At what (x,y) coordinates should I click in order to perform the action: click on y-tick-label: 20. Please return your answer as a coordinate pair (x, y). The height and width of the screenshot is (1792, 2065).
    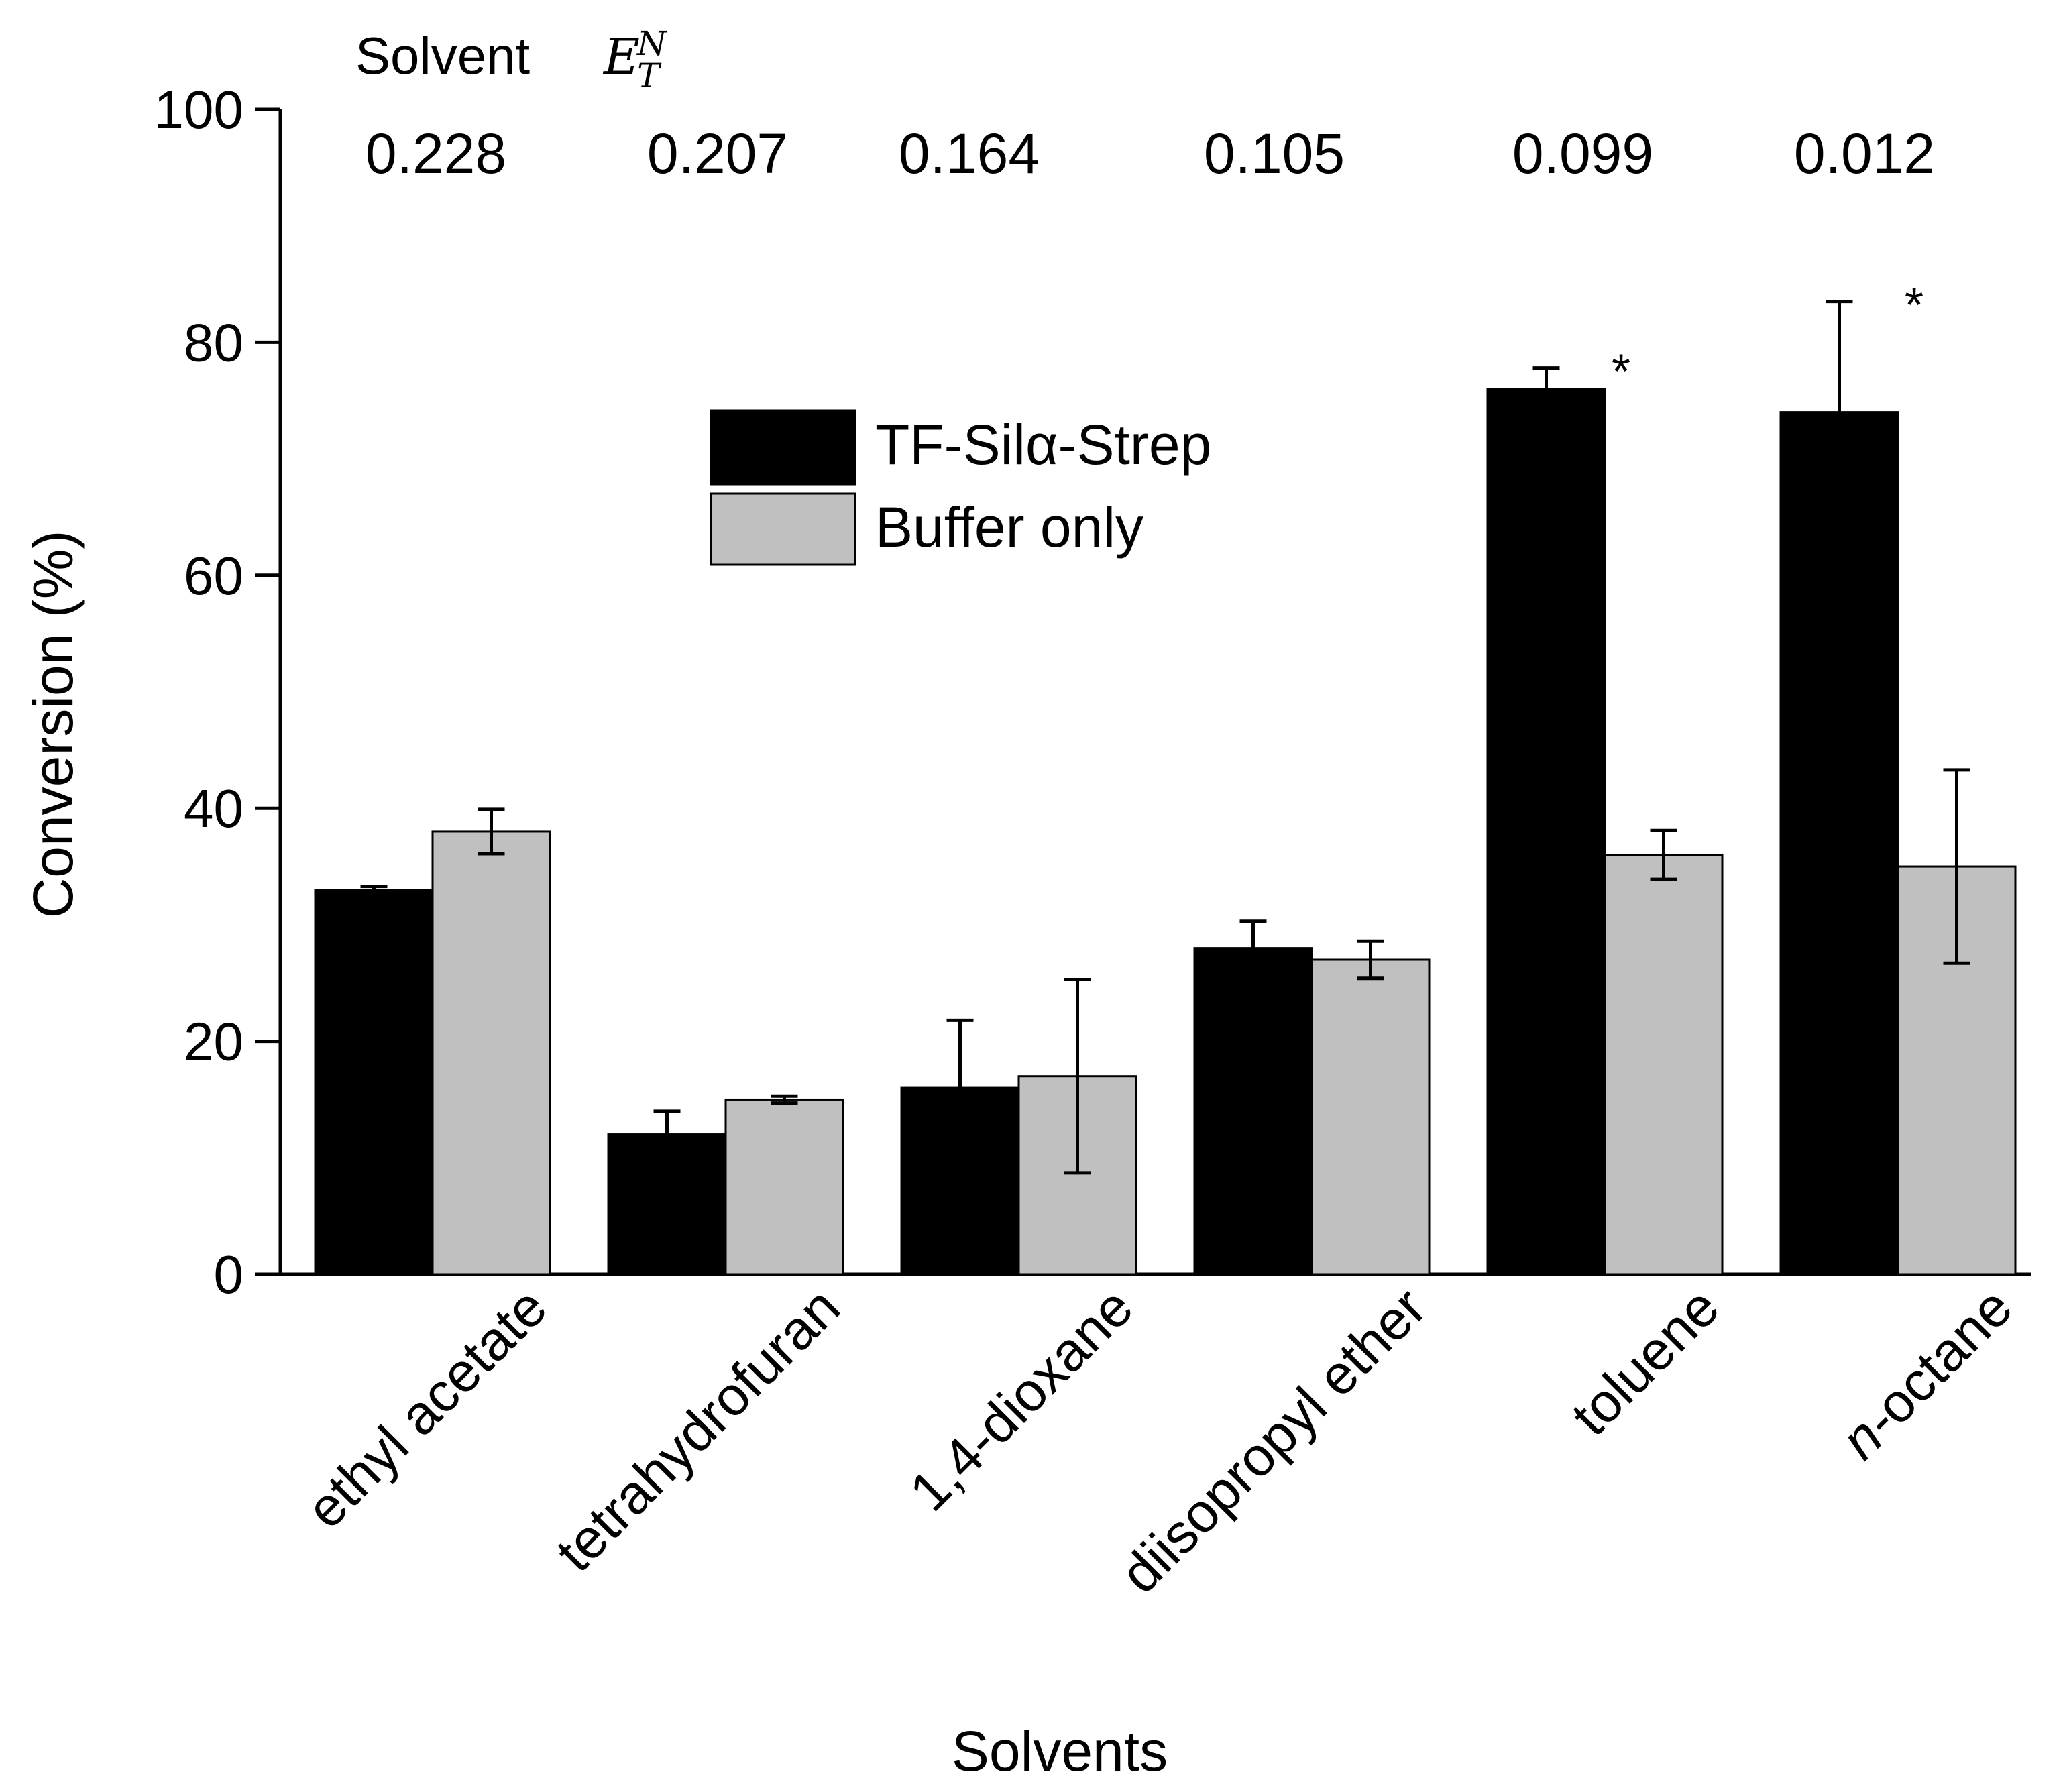
    Looking at the image, I should click on (213, 1042).